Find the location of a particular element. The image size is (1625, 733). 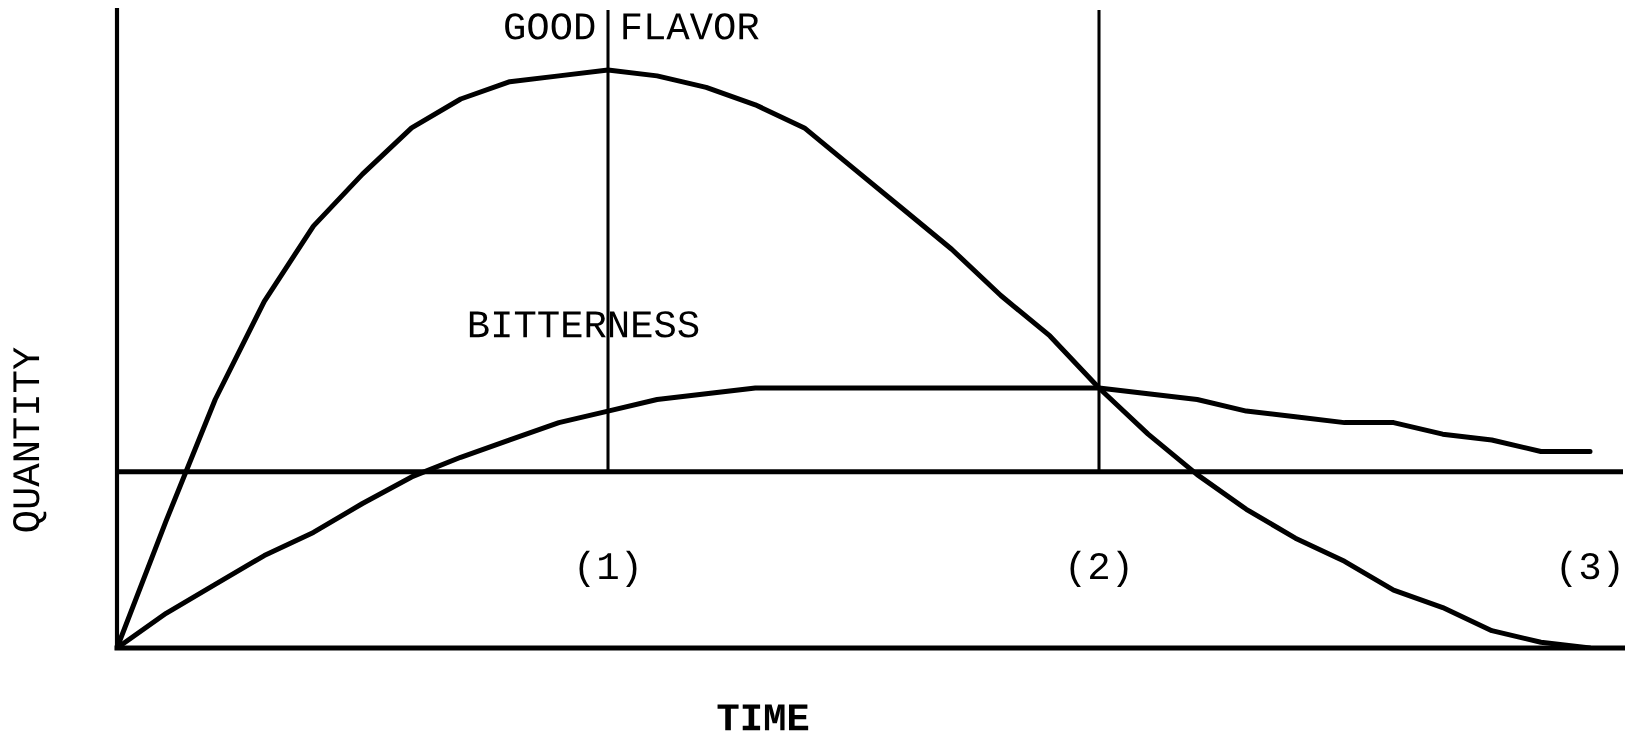

x-tick-label: (1) is located at coordinates (608, 569).